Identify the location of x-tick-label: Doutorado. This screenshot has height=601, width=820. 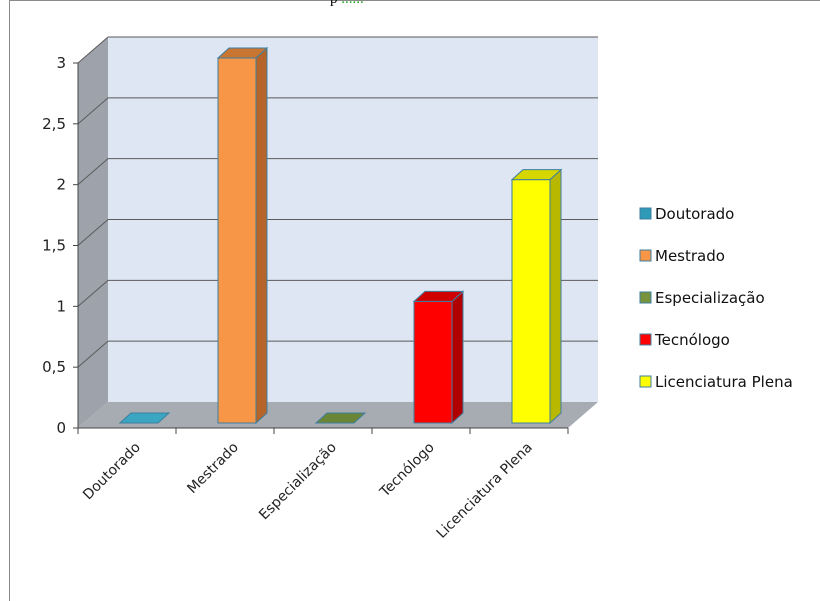
(112, 472).